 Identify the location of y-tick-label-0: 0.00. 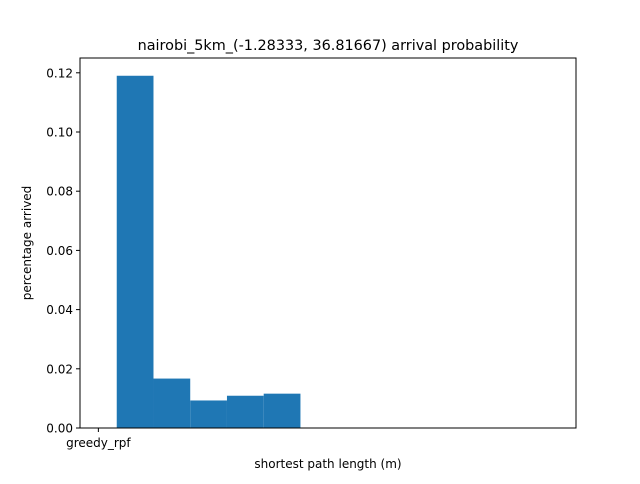
(59, 429).